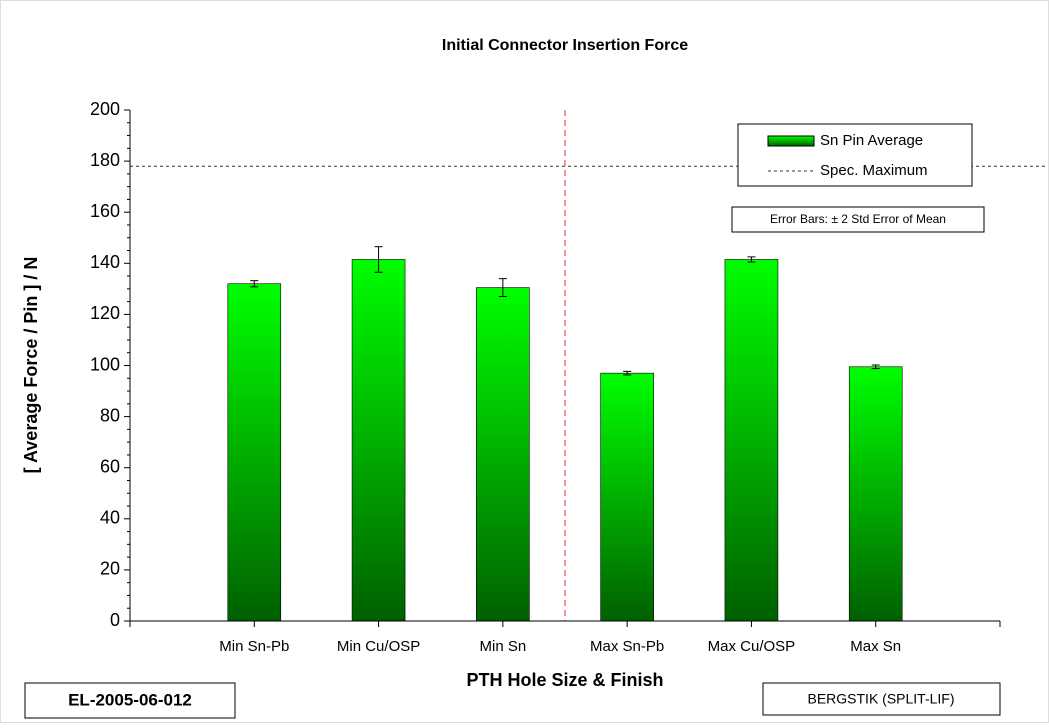 The width and height of the screenshot is (1049, 728). I want to click on y-tick-label: 80, so click(110, 415).